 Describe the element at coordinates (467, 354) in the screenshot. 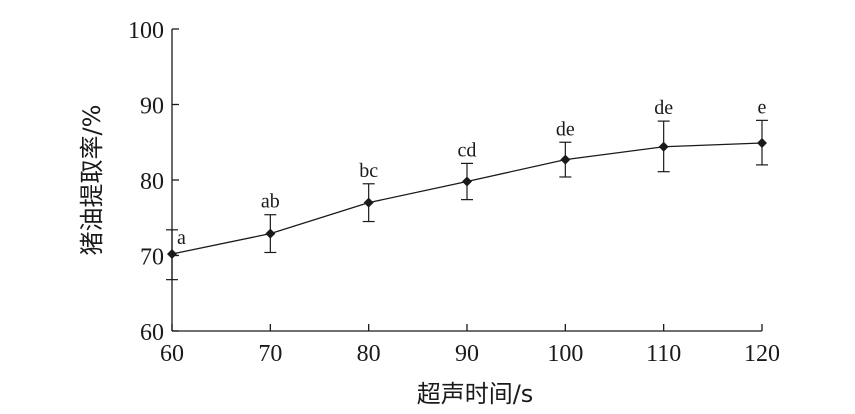

I see `x-tick-label: 90` at that location.